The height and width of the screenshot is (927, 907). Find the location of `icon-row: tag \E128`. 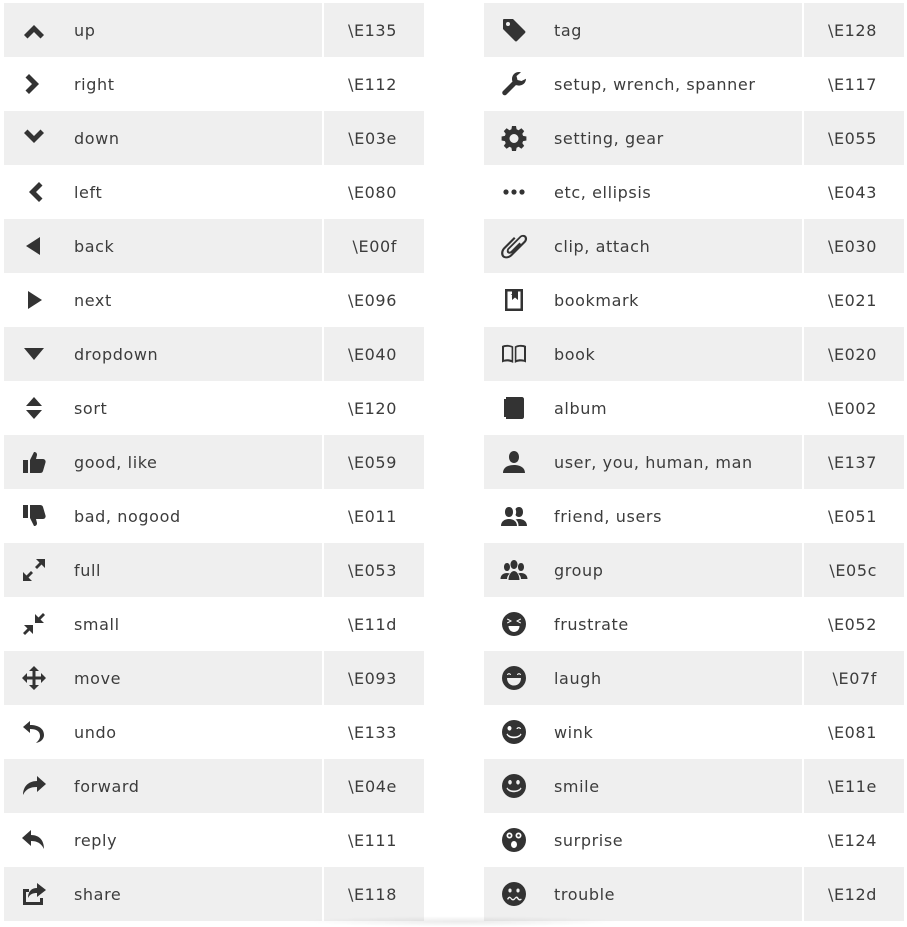

icon-row: tag \E128 is located at coordinates (694, 30).